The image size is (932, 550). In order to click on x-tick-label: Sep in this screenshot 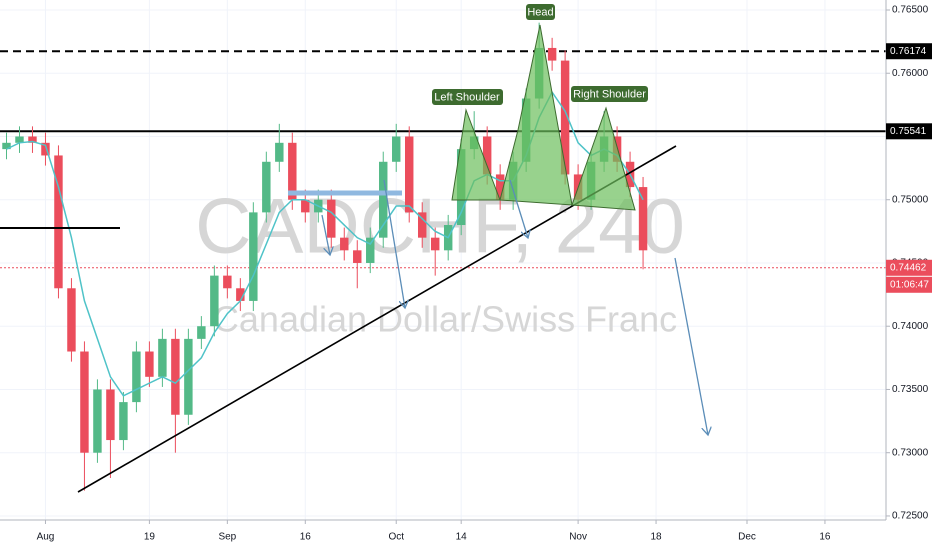, I will do `click(227, 537)`.